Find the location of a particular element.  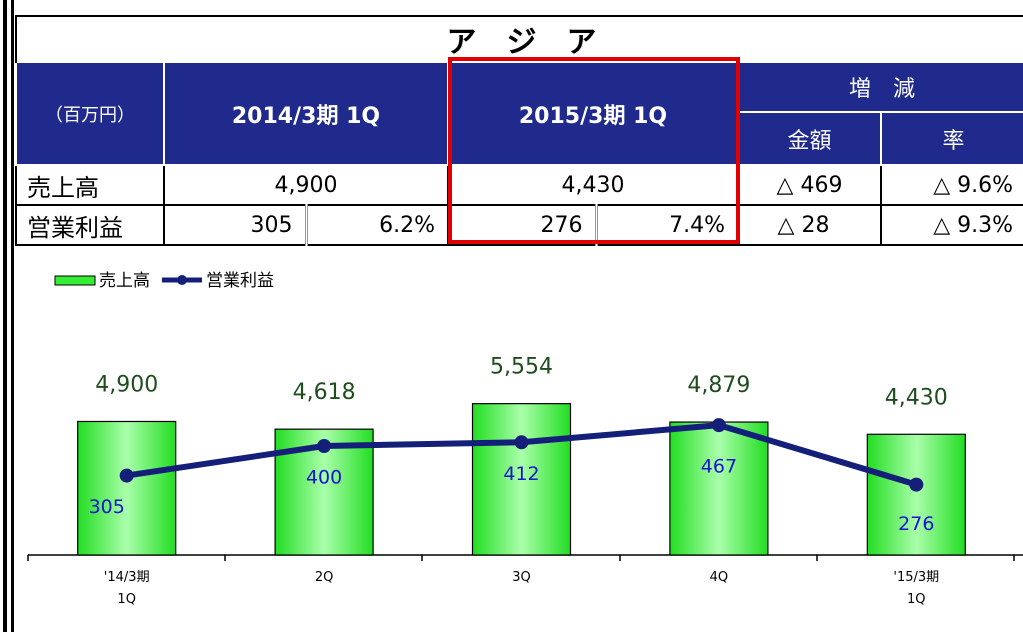

legend-label: 営業利益 is located at coordinates (240, 281).